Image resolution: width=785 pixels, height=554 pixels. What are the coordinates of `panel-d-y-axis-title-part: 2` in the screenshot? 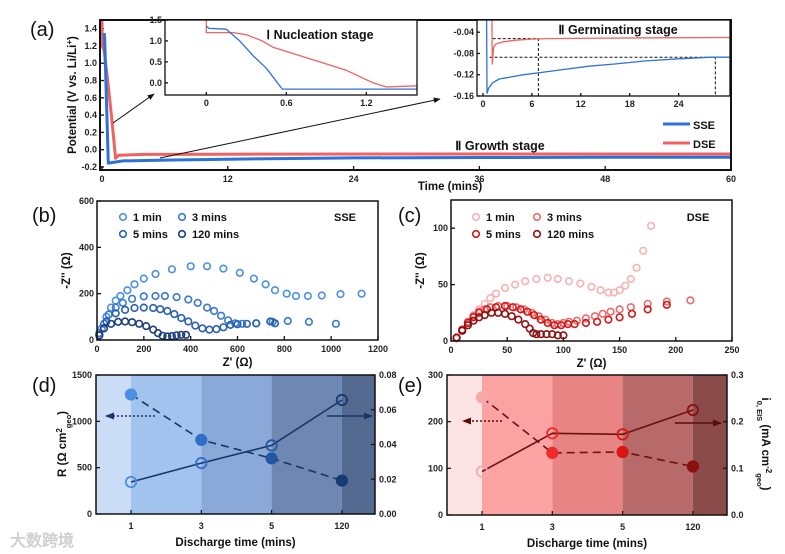 It's located at (59, 430).